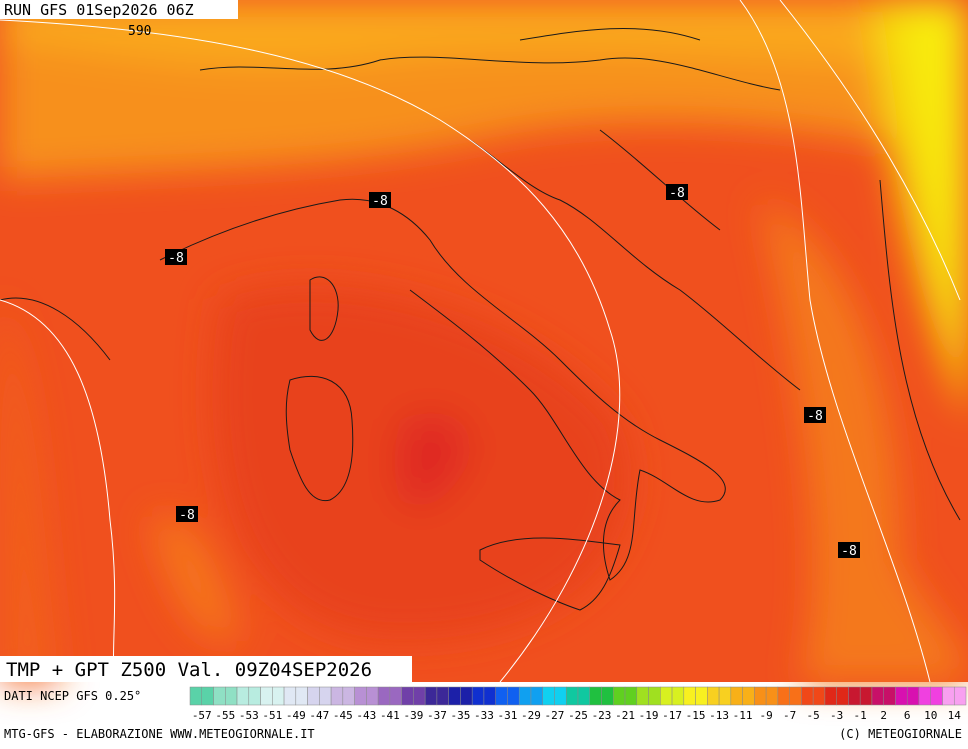 This screenshot has height=749, width=968. Describe the element at coordinates (672, 715) in the screenshot. I see `colorbar-label: -17` at that location.